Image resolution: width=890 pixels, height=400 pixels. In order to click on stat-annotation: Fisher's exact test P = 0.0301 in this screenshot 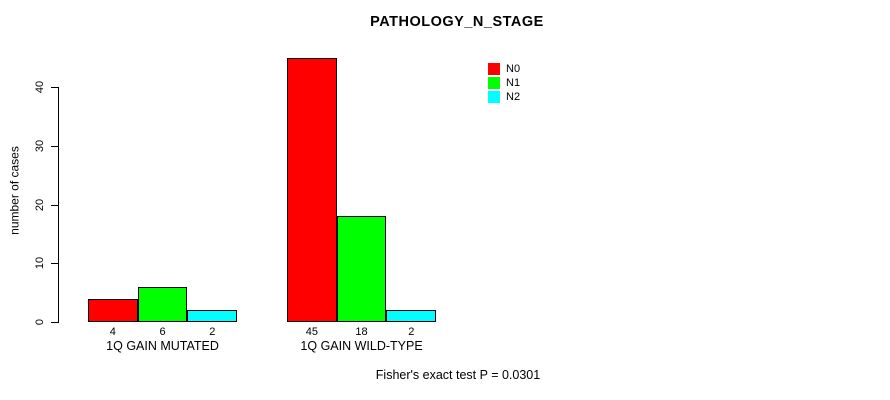, I will do `click(458, 375)`.